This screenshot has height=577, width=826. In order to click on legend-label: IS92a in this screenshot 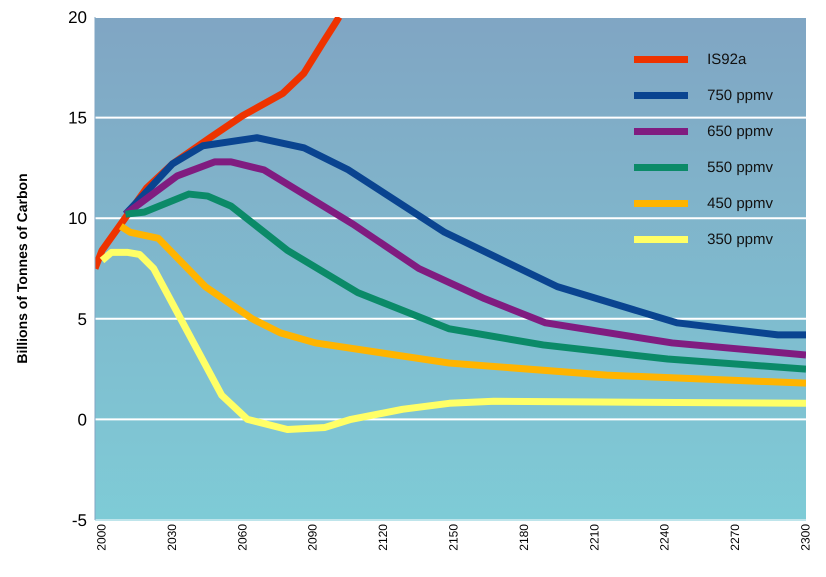, I will do `click(726, 59)`.